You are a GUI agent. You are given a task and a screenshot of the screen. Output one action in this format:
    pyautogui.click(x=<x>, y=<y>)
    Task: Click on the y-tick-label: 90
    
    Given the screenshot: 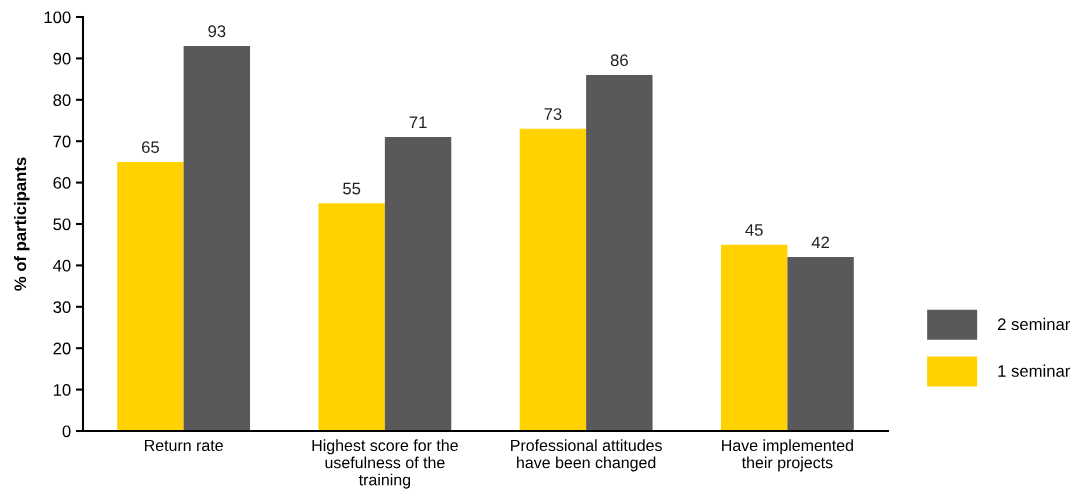 What is the action you would take?
    pyautogui.click(x=62, y=58)
    